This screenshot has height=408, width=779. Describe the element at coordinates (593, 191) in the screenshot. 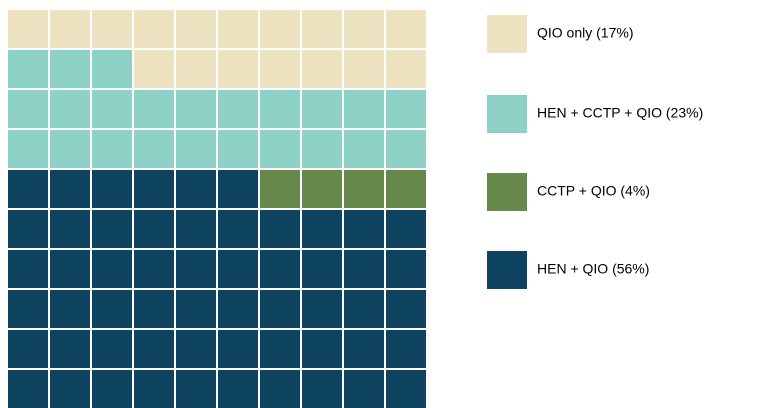

I see `legend-label: CCTP + QIO (4%)` at that location.